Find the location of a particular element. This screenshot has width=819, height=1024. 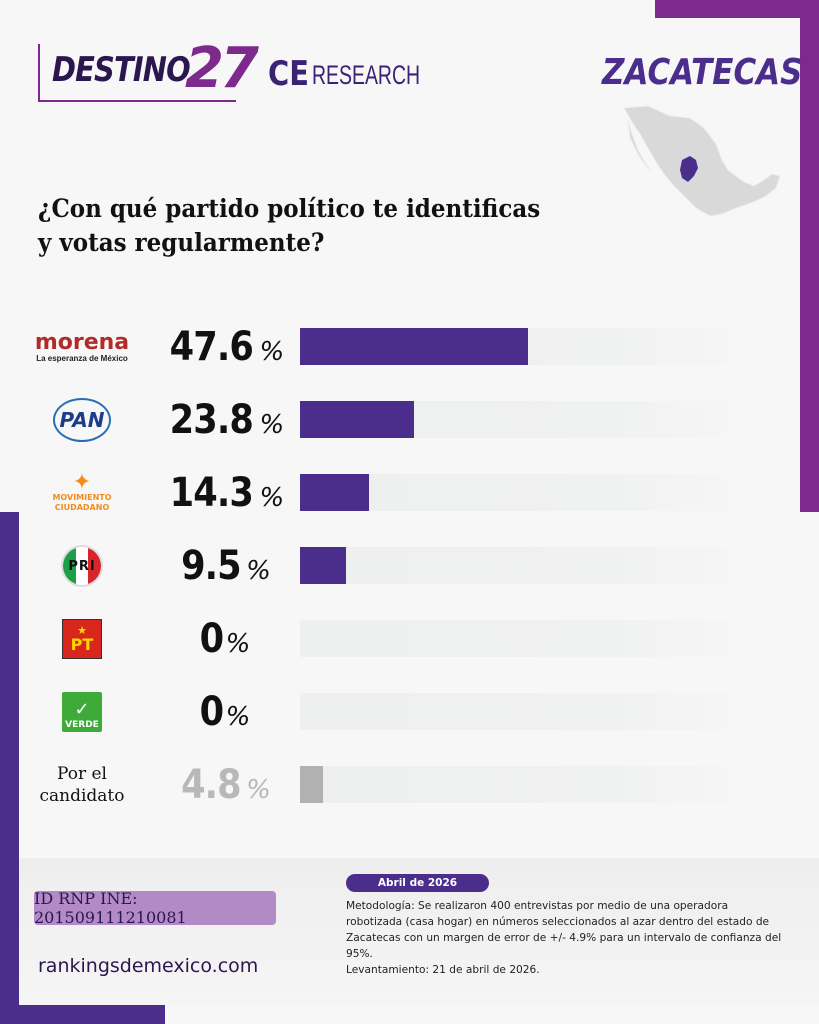

survey-date-badge: Abril de 2026 is located at coordinates (417, 883).